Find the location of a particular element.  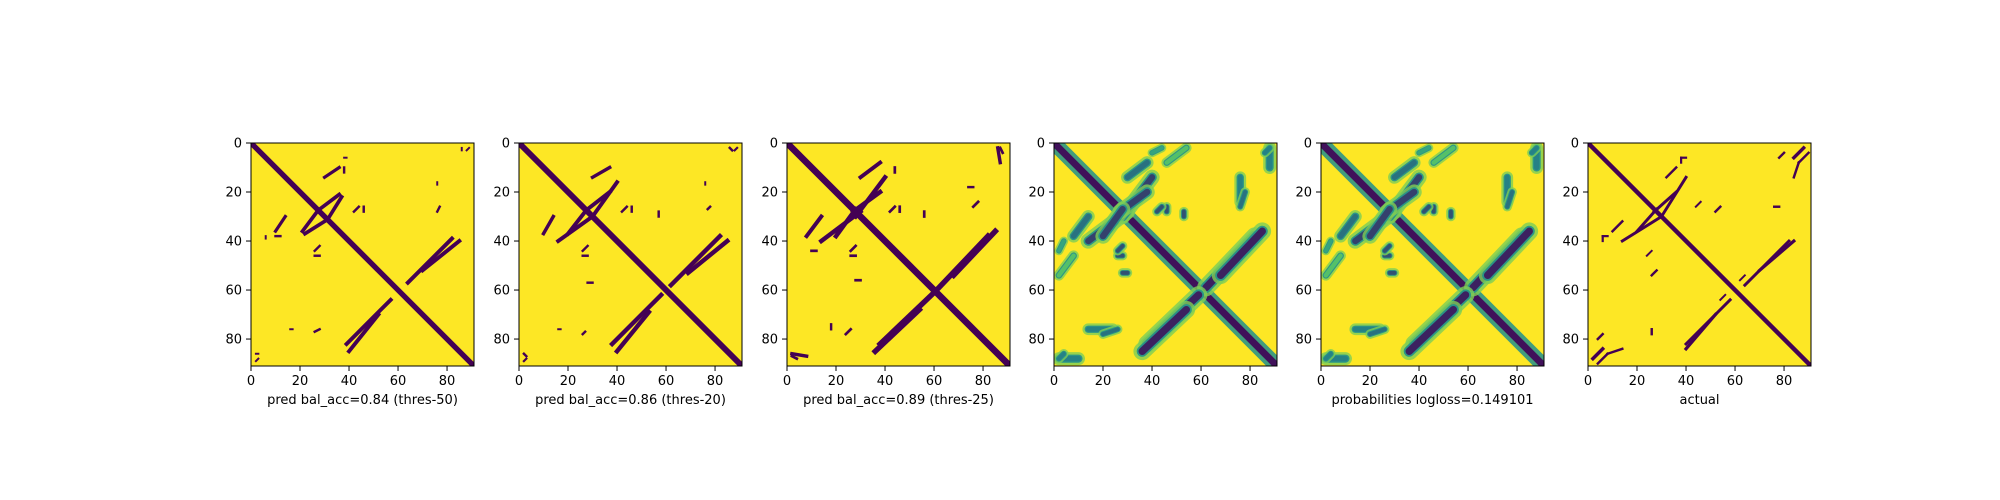

panel-caption: pred bal_acc=0.84 (thres-50) is located at coordinates (362, 400).